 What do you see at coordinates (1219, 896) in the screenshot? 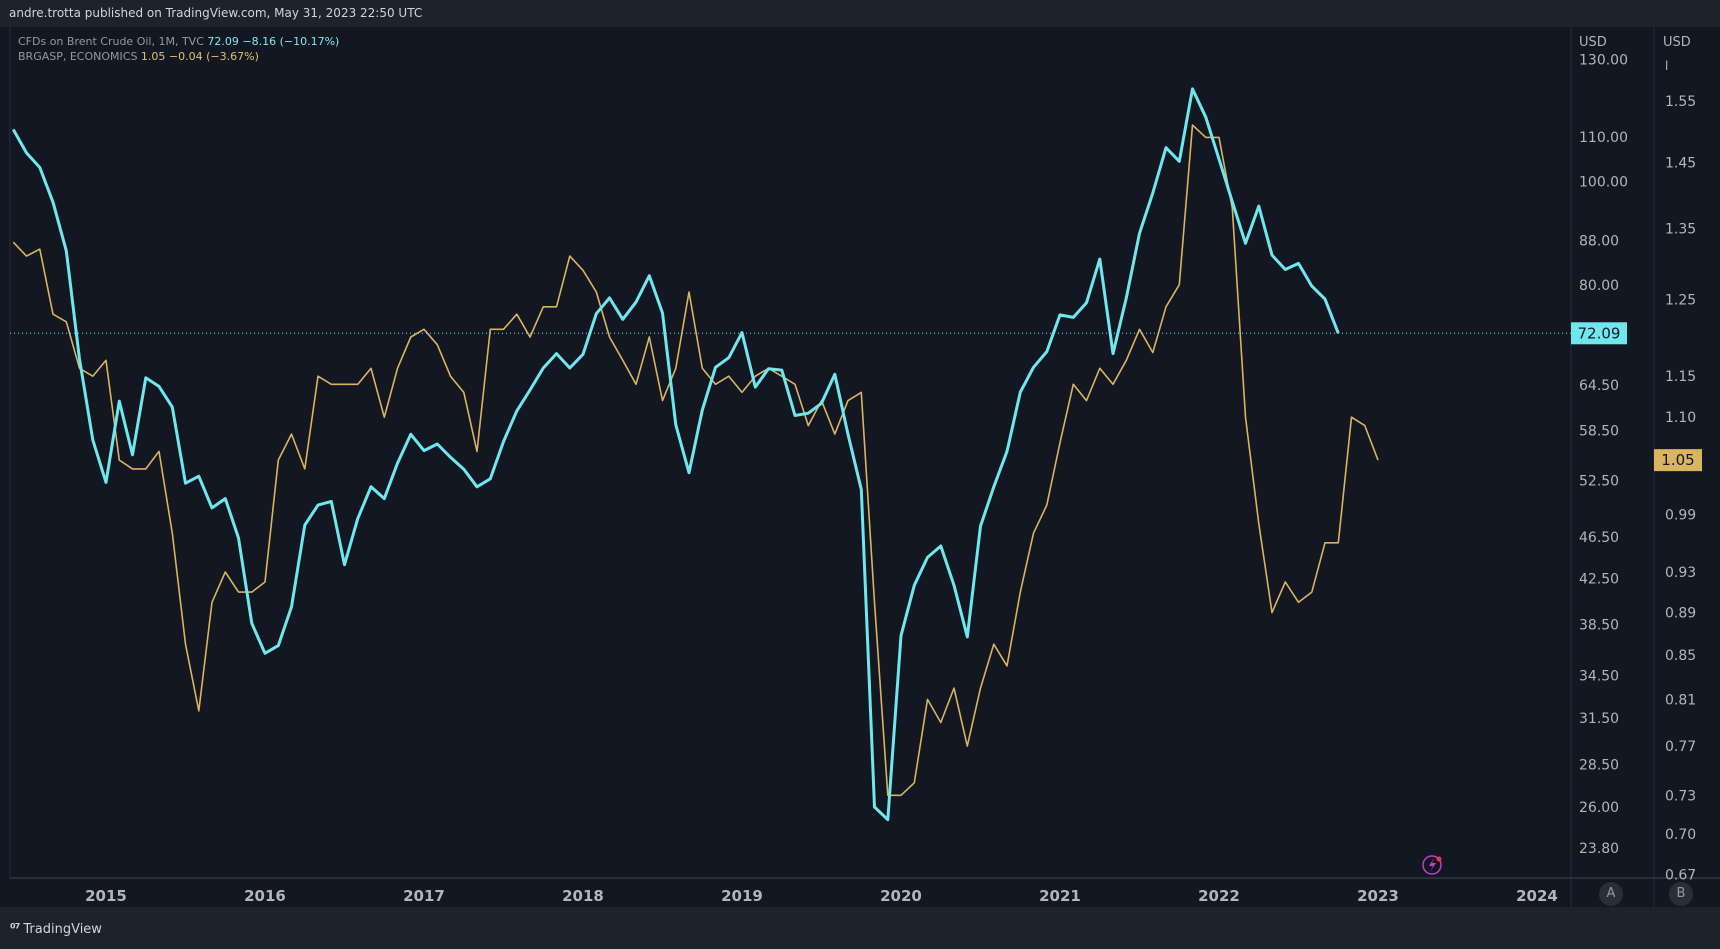
I see `time-tick-label: 2022` at bounding box center [1219, 896].